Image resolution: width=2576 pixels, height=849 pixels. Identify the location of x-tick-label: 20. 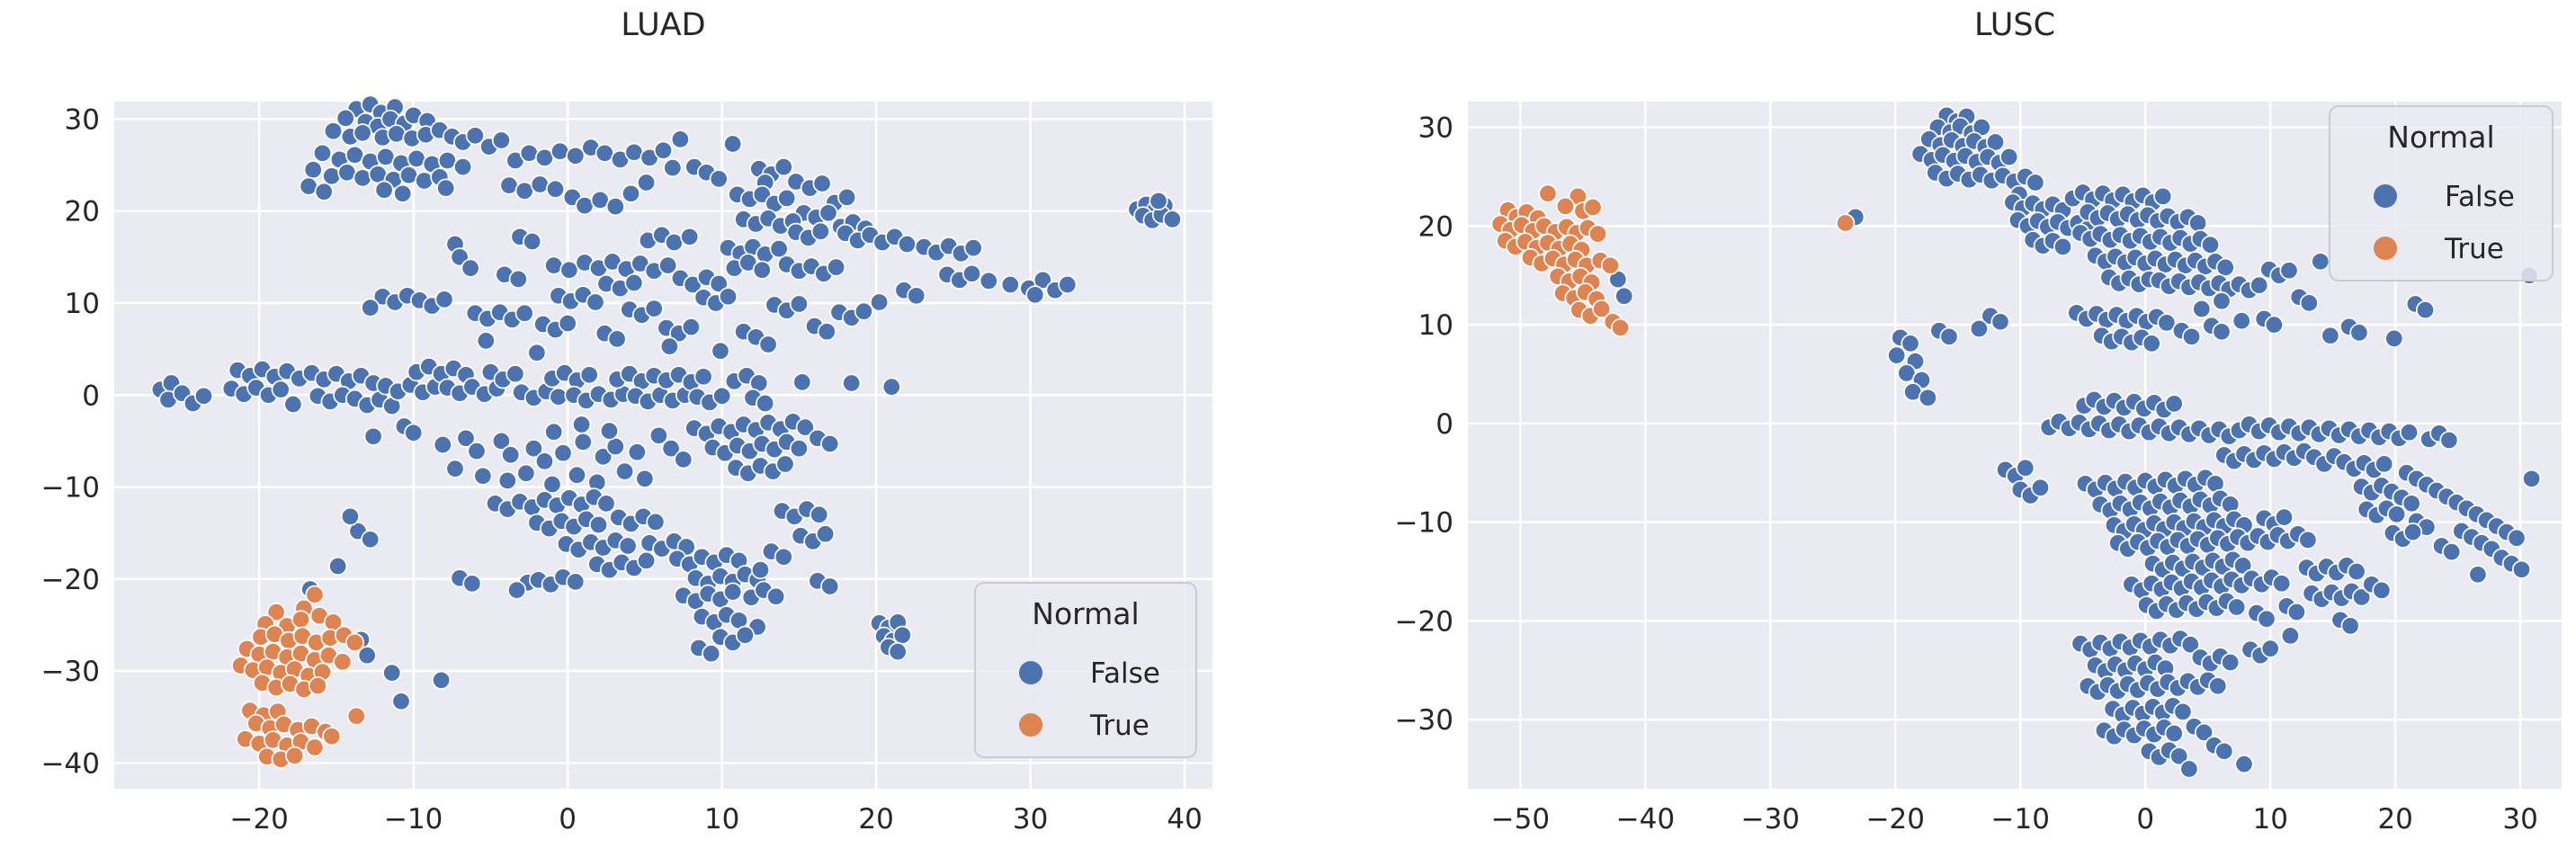
(2394, 819).